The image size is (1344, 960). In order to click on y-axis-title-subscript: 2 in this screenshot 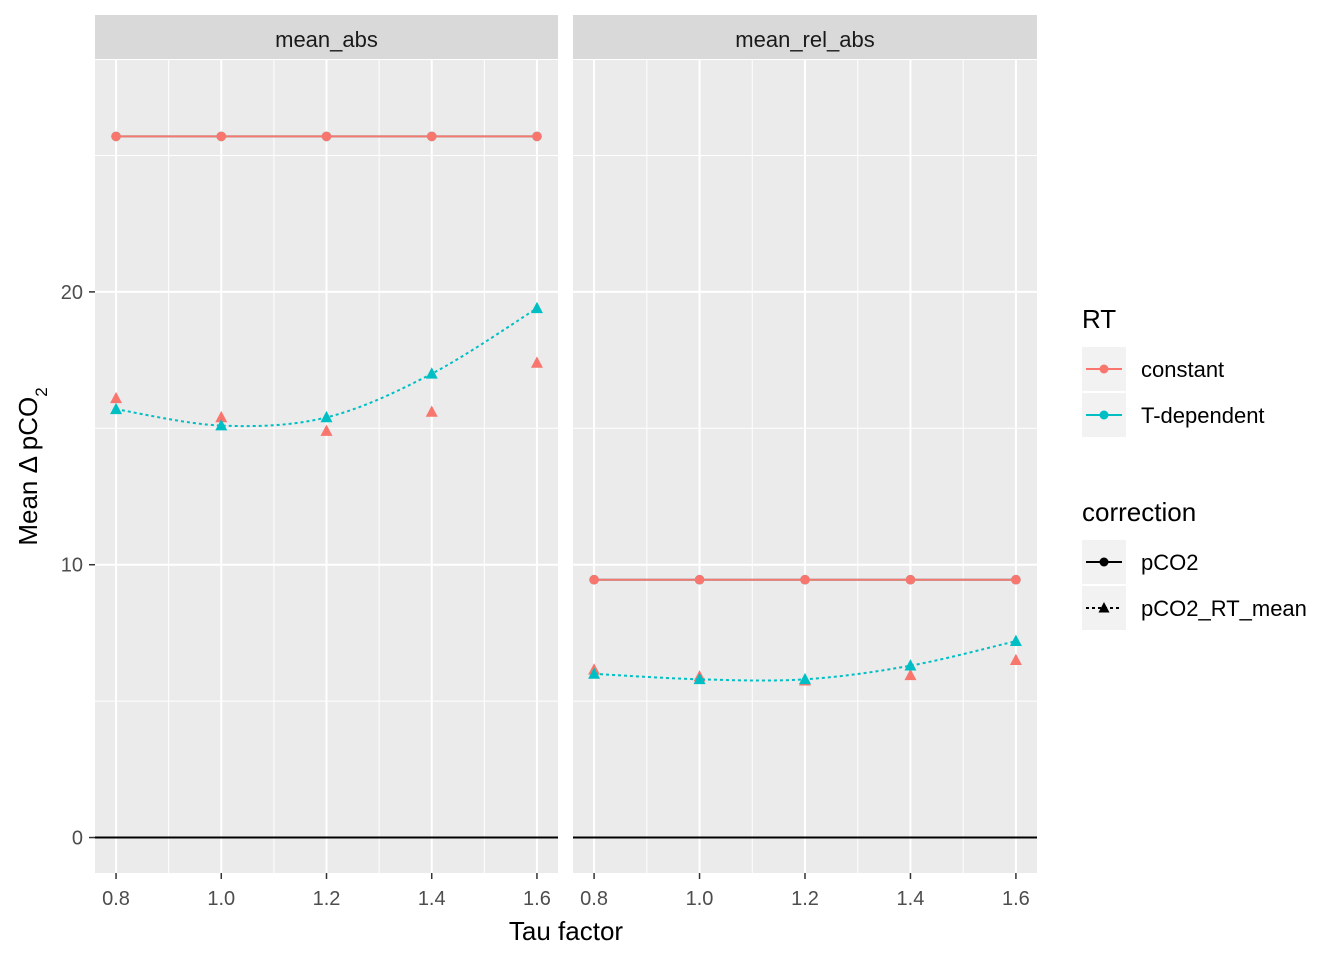, I will do `click(41, 391)`.